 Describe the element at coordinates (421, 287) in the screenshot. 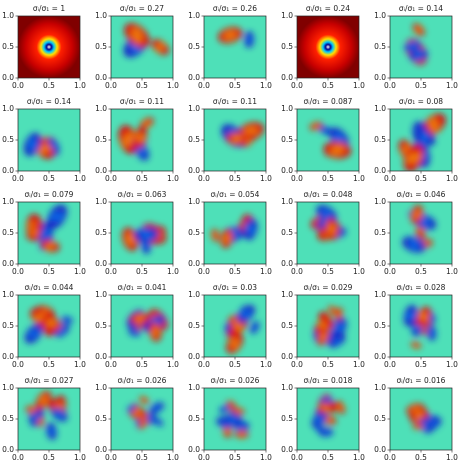

I see `panel-title: σᵢ/σ₁ = 0.028` at that location.